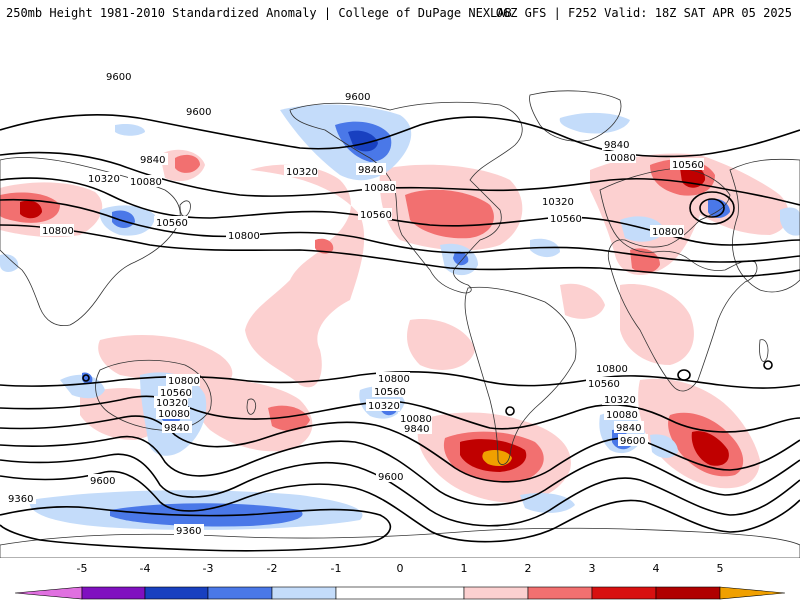 The height and width of the screenshot is (600, 800). What do you see at coordinates (208, 568) in the screenshot?
I see `tick-label: -3` at bounding box center [208, 568].